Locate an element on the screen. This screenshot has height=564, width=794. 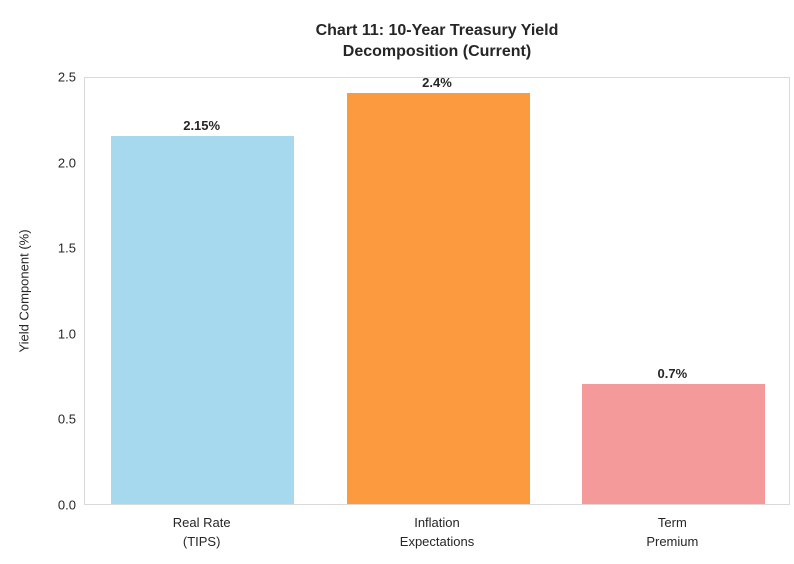
x-tick-label: Inflation Expectations is located at coordinates (437, 532).